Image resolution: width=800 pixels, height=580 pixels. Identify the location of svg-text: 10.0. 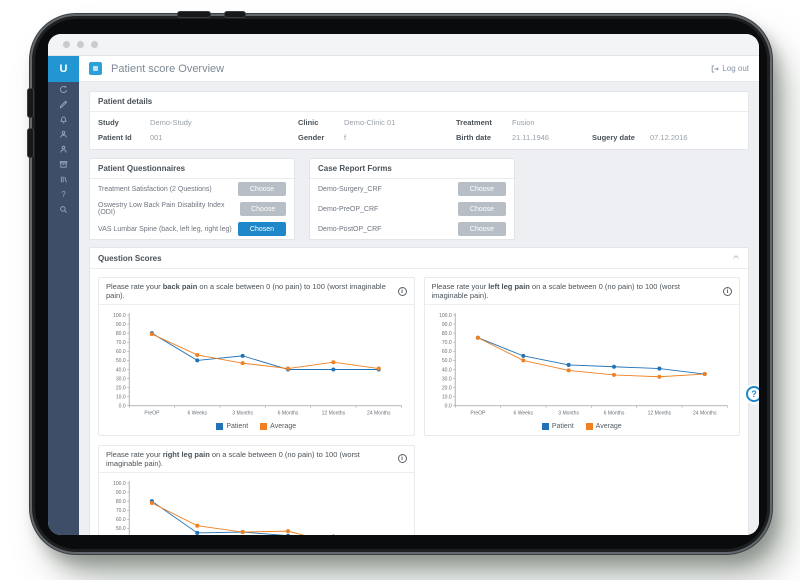
(121, 398).